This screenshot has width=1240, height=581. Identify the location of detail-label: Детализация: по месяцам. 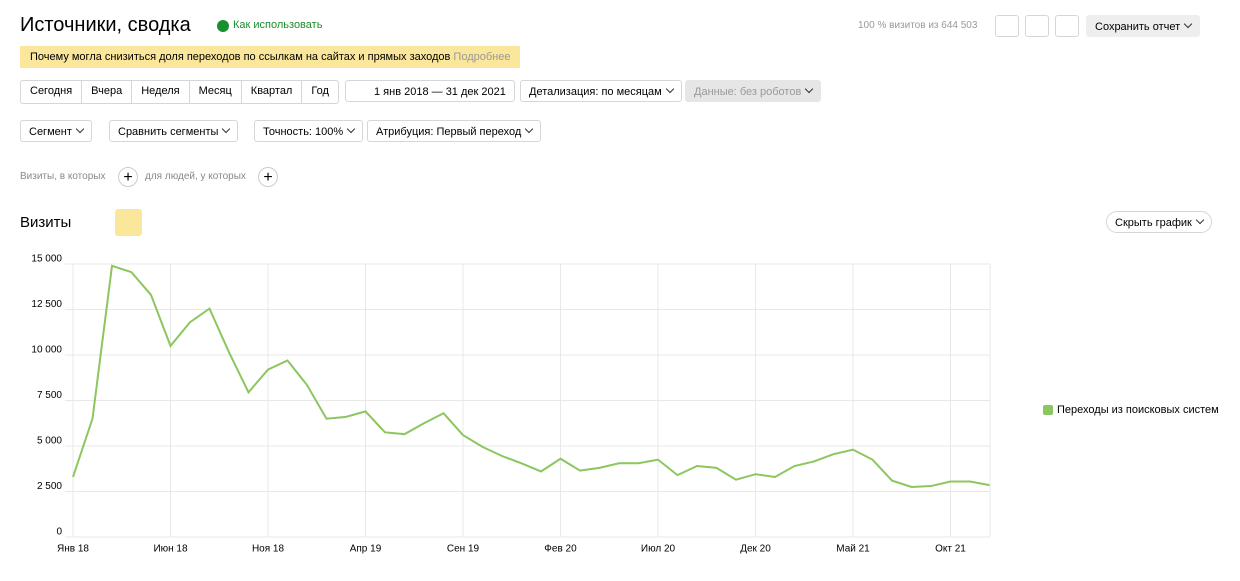
(595, 92).